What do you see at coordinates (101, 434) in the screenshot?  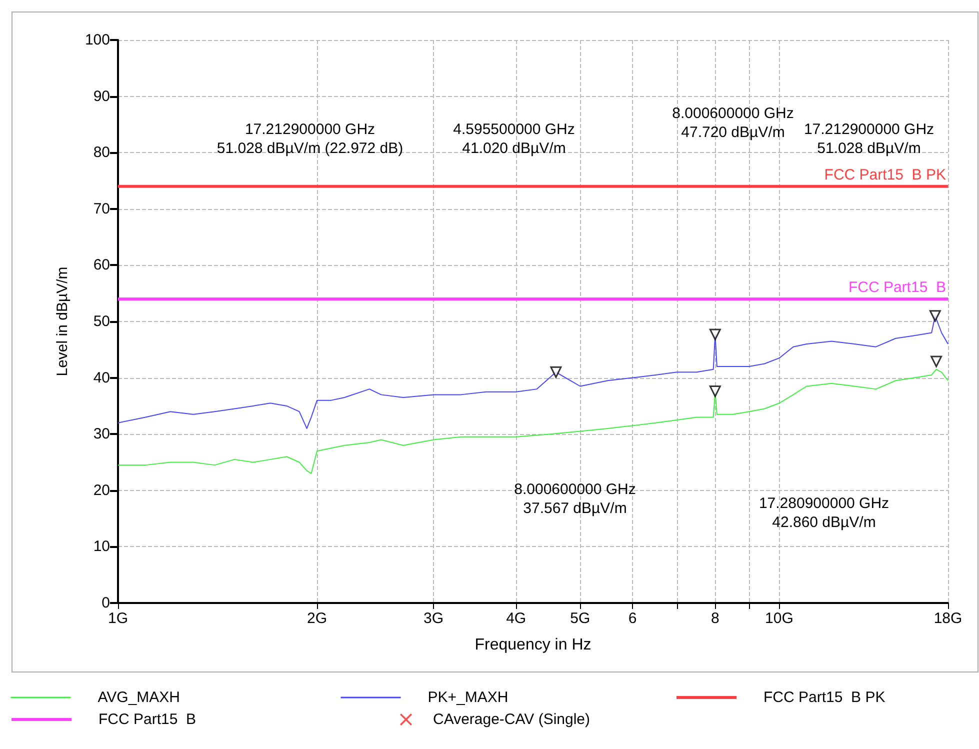 I see `y-tick-label: 30` at bounding box center [101, 434].